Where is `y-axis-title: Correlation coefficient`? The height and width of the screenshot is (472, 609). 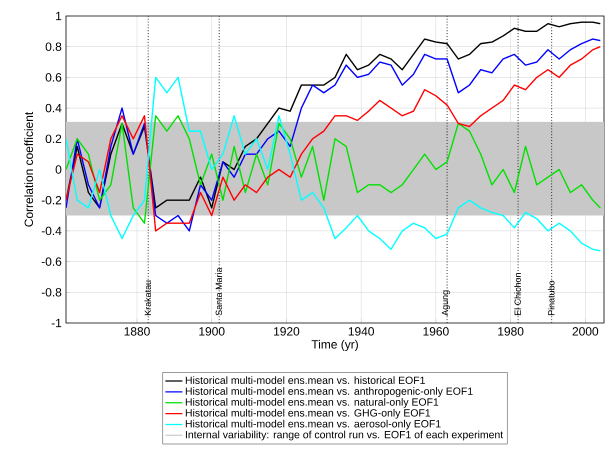 y-axis-title: Correlation coefficient is located at coordinates (29, 169).